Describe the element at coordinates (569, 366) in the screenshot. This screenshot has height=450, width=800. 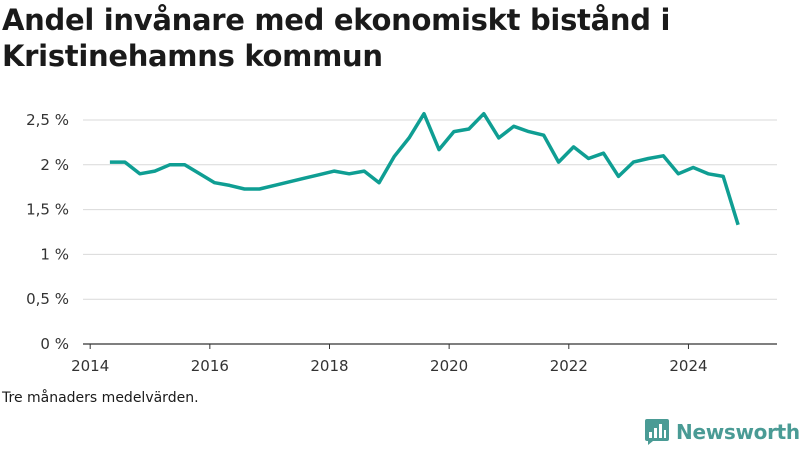
I see `x-tick-label: 2022` at that location.